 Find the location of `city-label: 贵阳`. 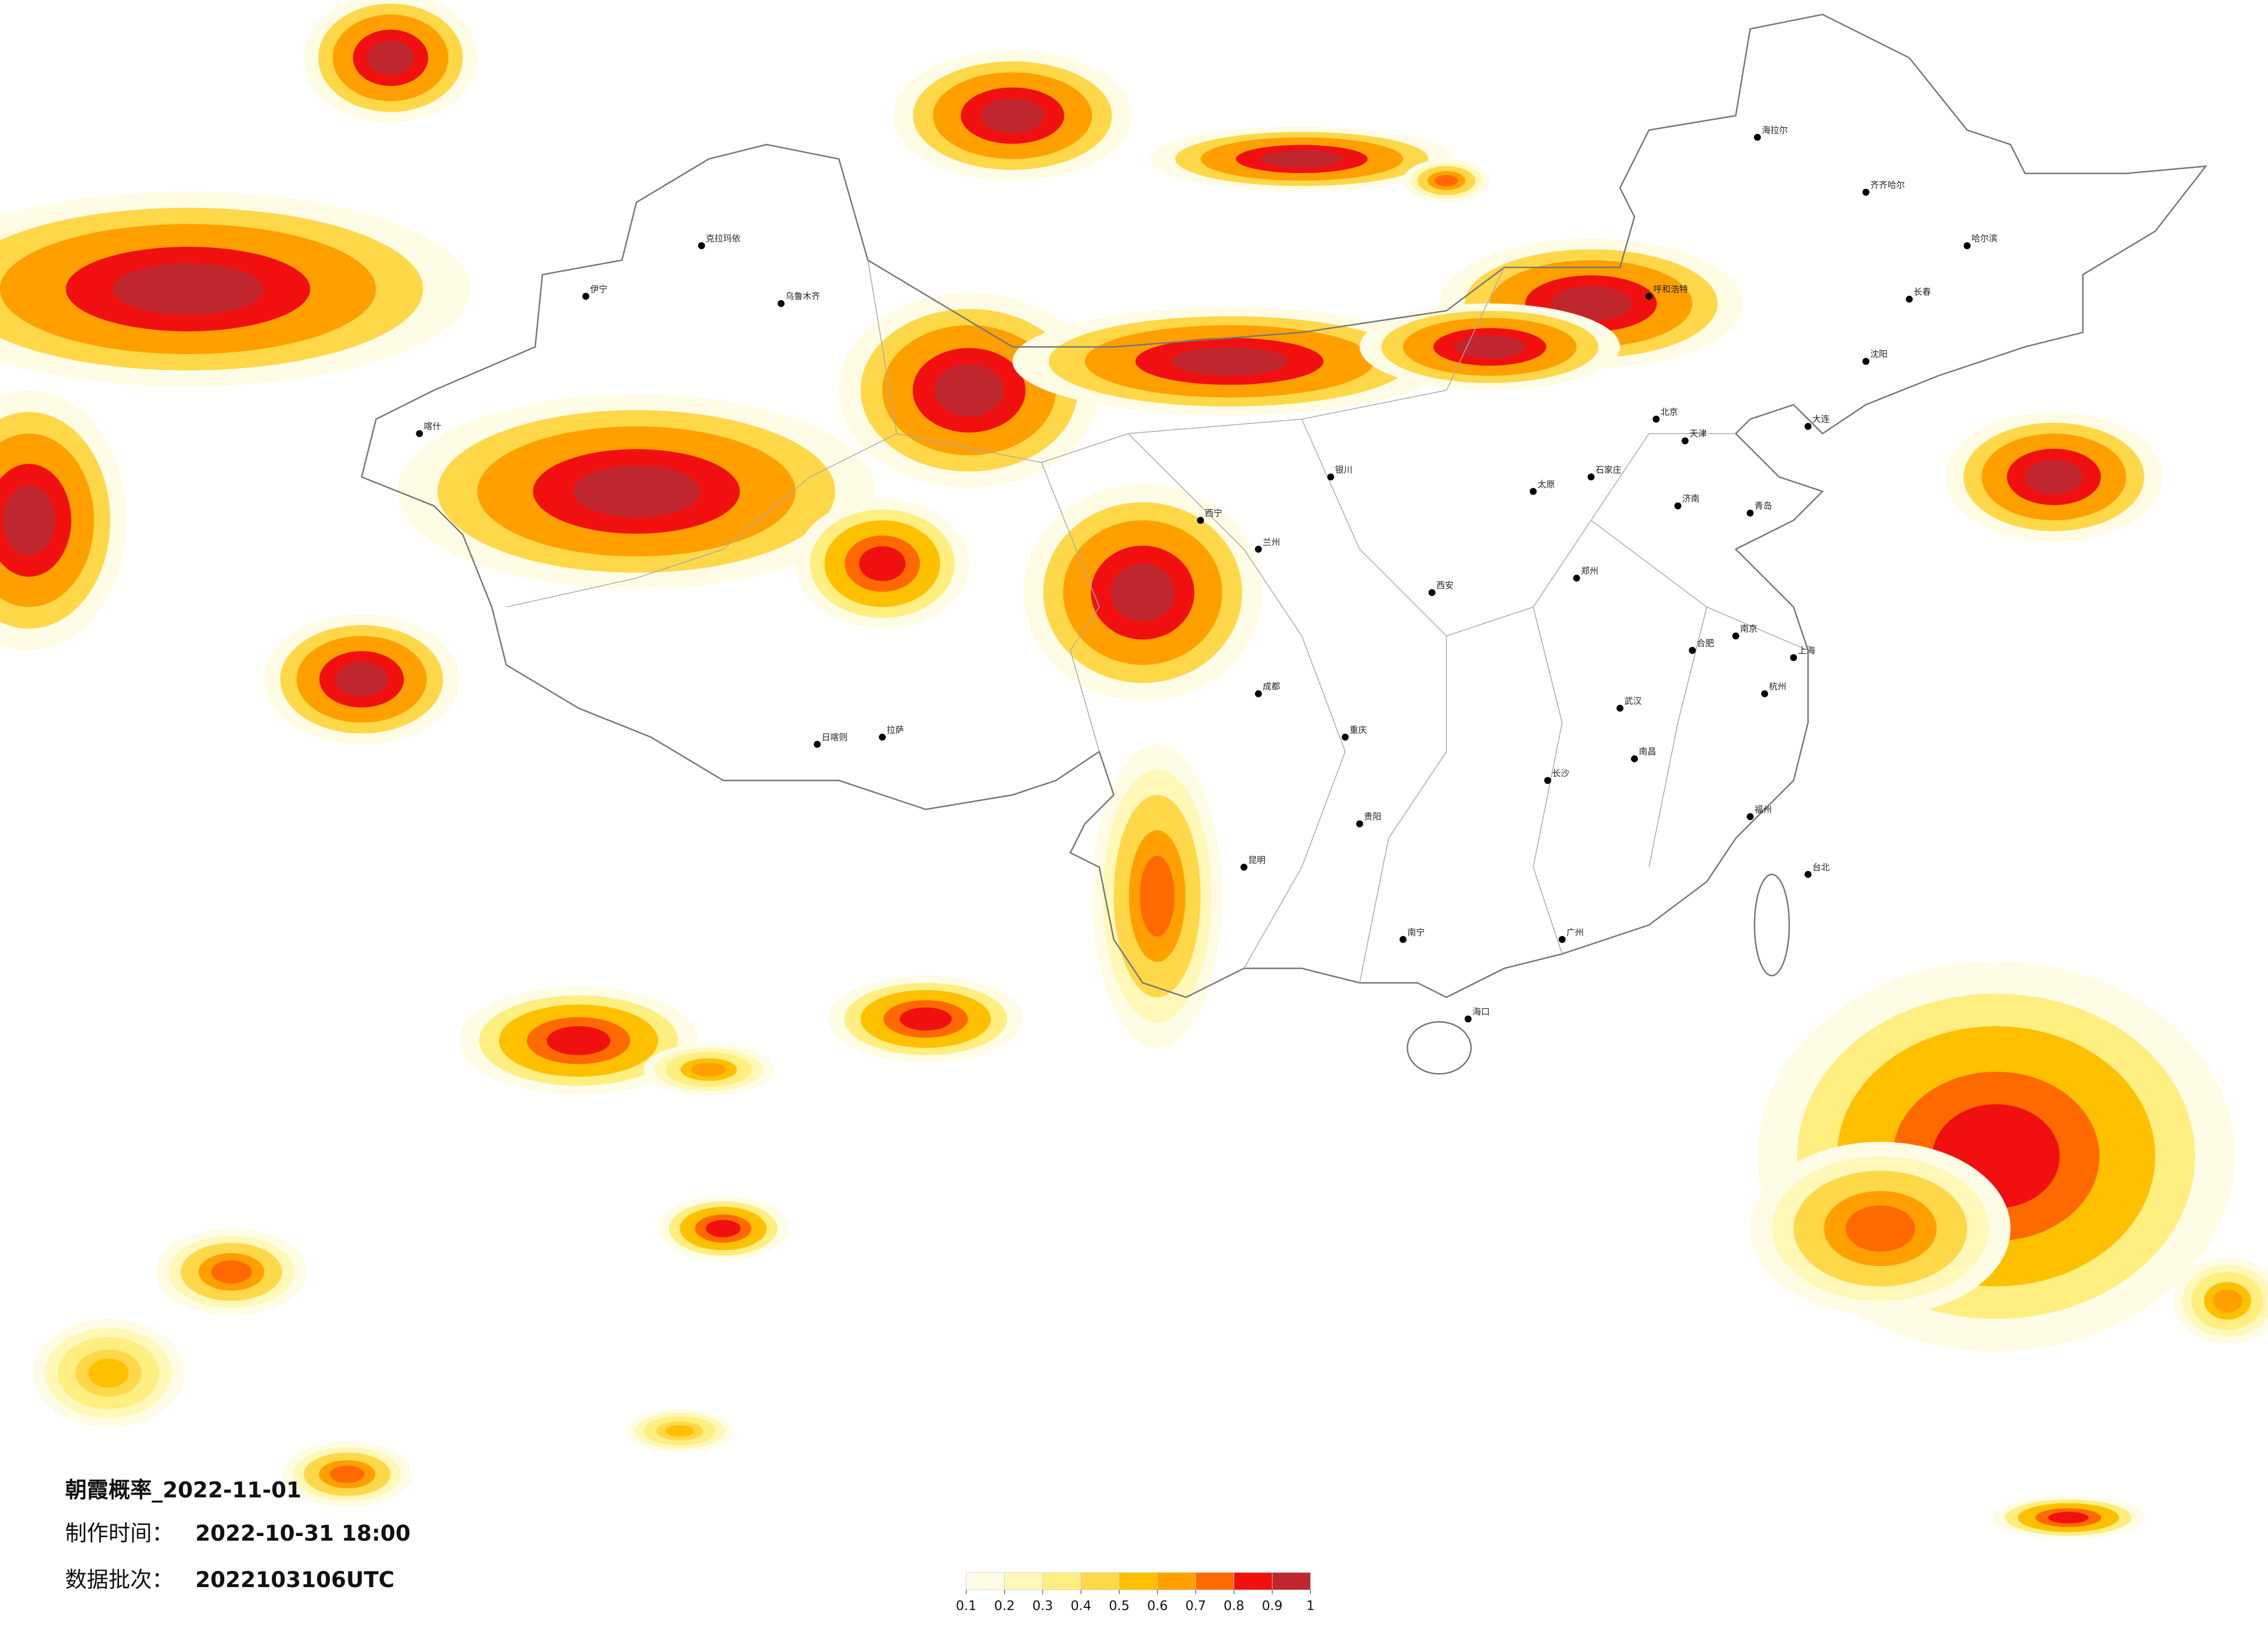

city-label: 贵阳 is located at coordinates (1372, 817).